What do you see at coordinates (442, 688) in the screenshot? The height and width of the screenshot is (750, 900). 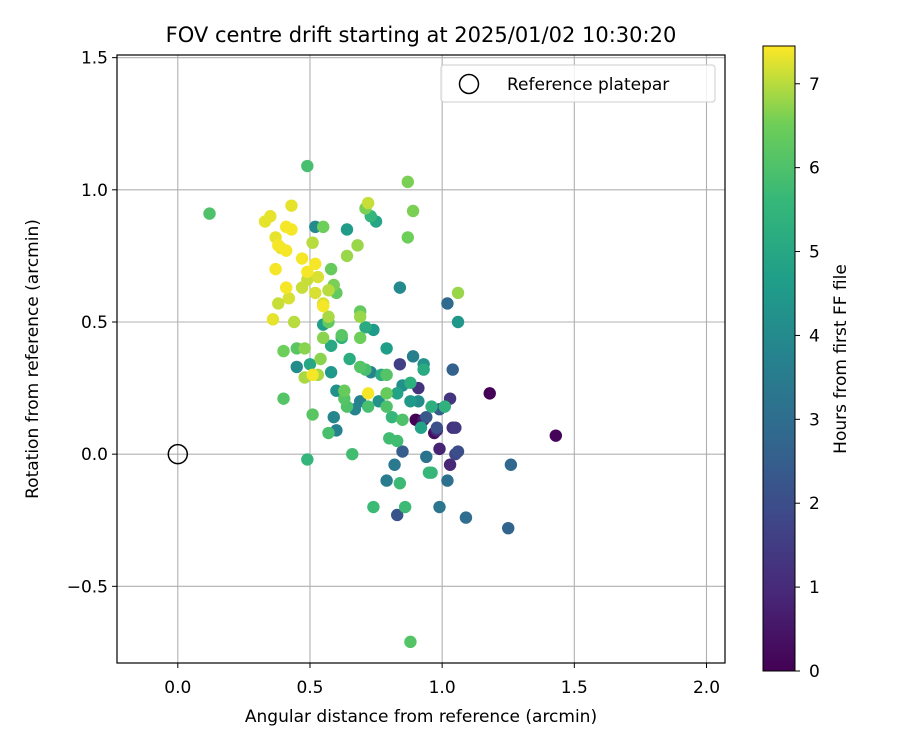 I see `x-tick-label: 1.0` at bounding box center [442, 688].